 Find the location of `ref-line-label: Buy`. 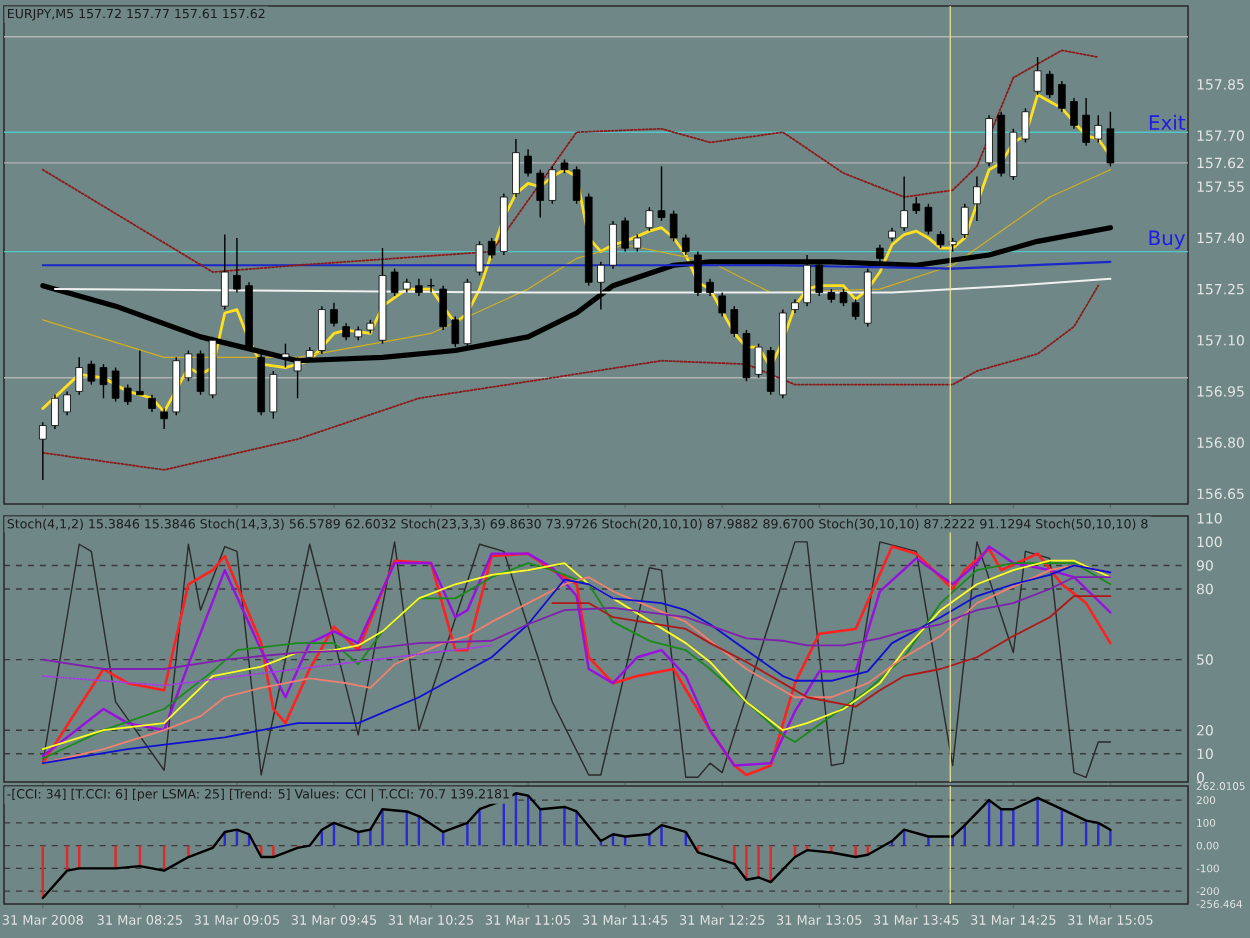

ref-line-label: Buy is located at coordinates (1167, 240).